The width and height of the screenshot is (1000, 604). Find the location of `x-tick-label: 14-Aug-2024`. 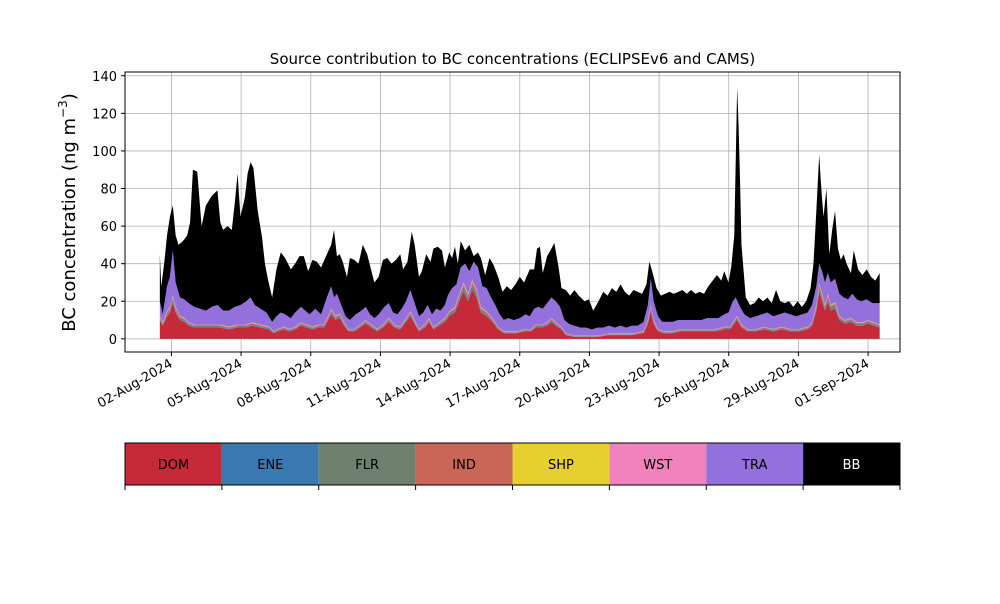

x-tick-label: 14-Aug-2024 is located at coordinates (414, 383).